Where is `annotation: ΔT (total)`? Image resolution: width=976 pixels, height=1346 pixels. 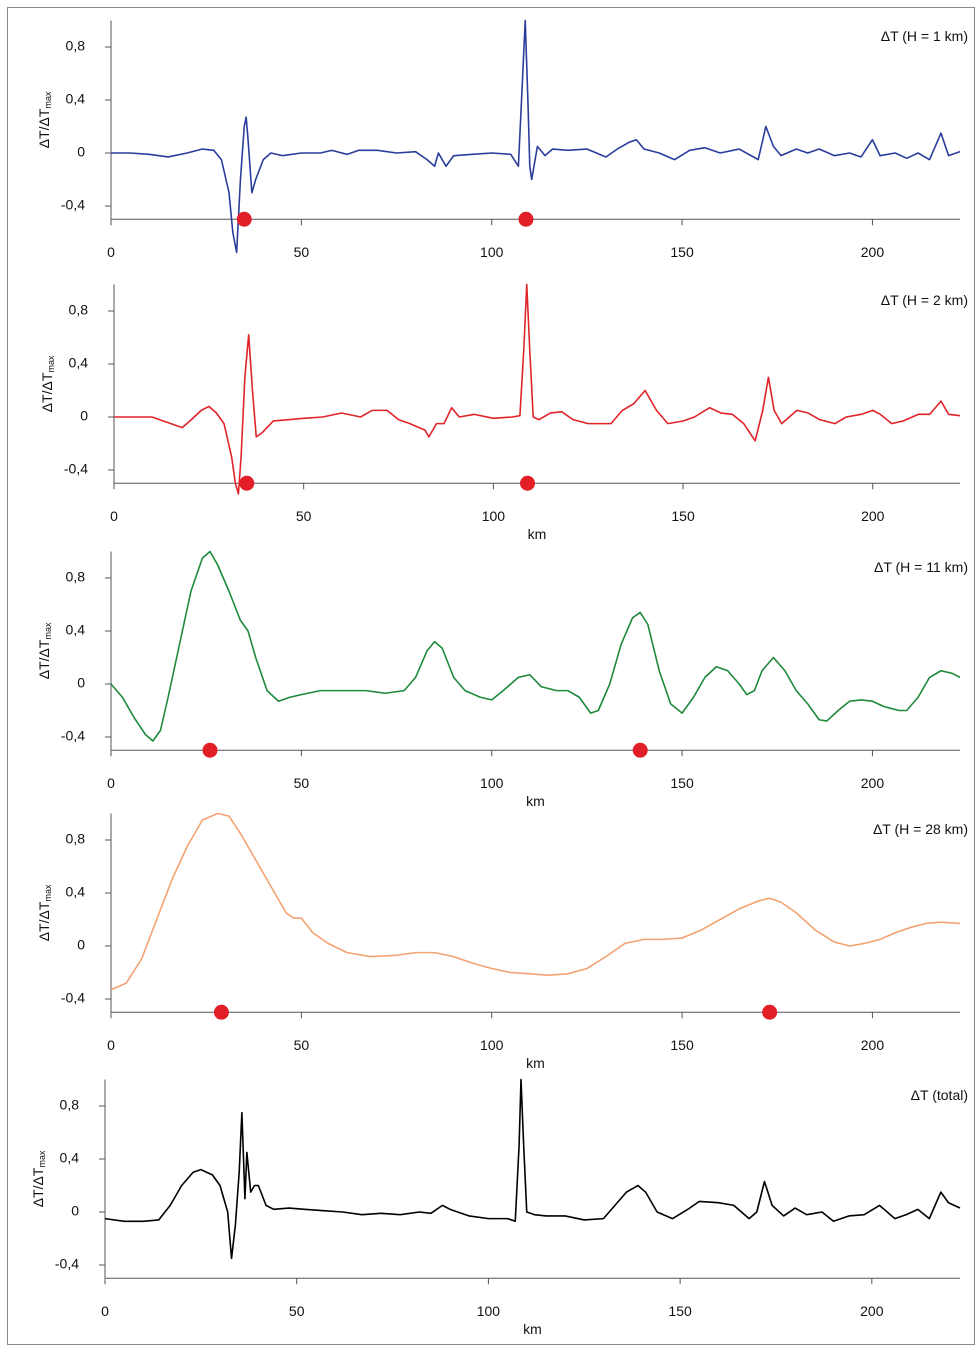 annotation: ΔT (total) is located at coordinates (939, 1095).